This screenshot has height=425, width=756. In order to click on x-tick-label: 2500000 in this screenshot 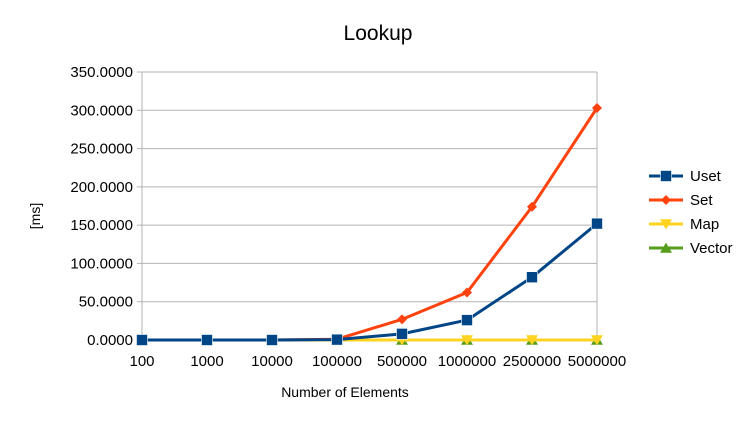, I will do `click(532, 361)`.